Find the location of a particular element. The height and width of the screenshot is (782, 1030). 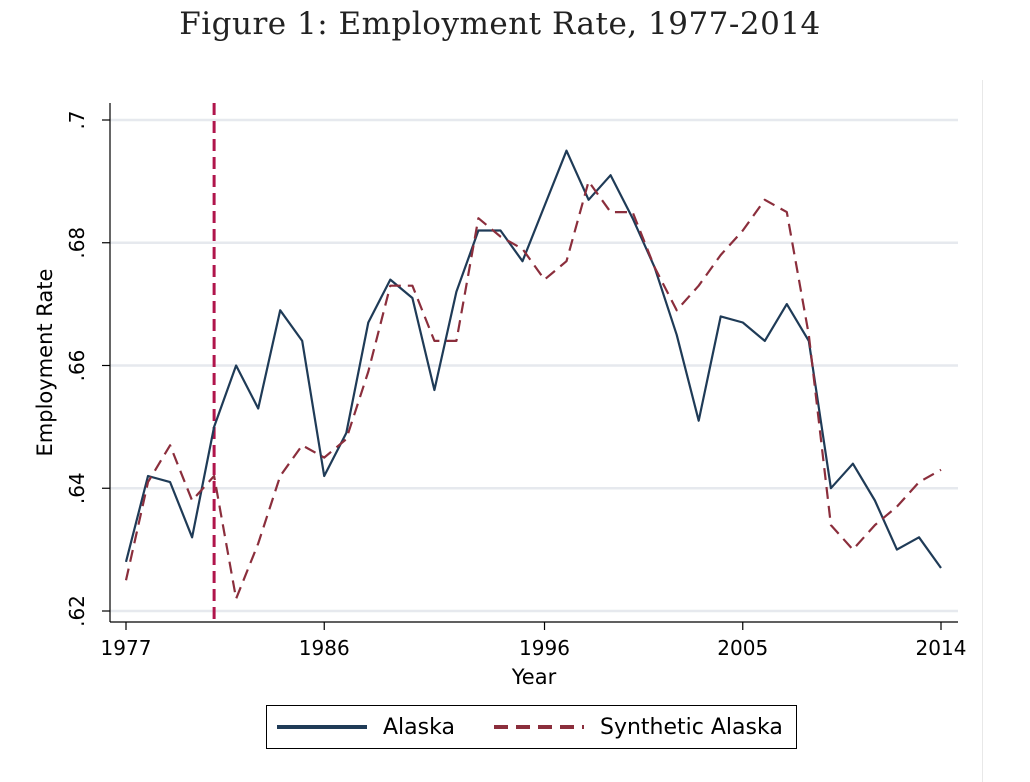

x-tick-label-0: 1977 is located at coordinates (126, 648).